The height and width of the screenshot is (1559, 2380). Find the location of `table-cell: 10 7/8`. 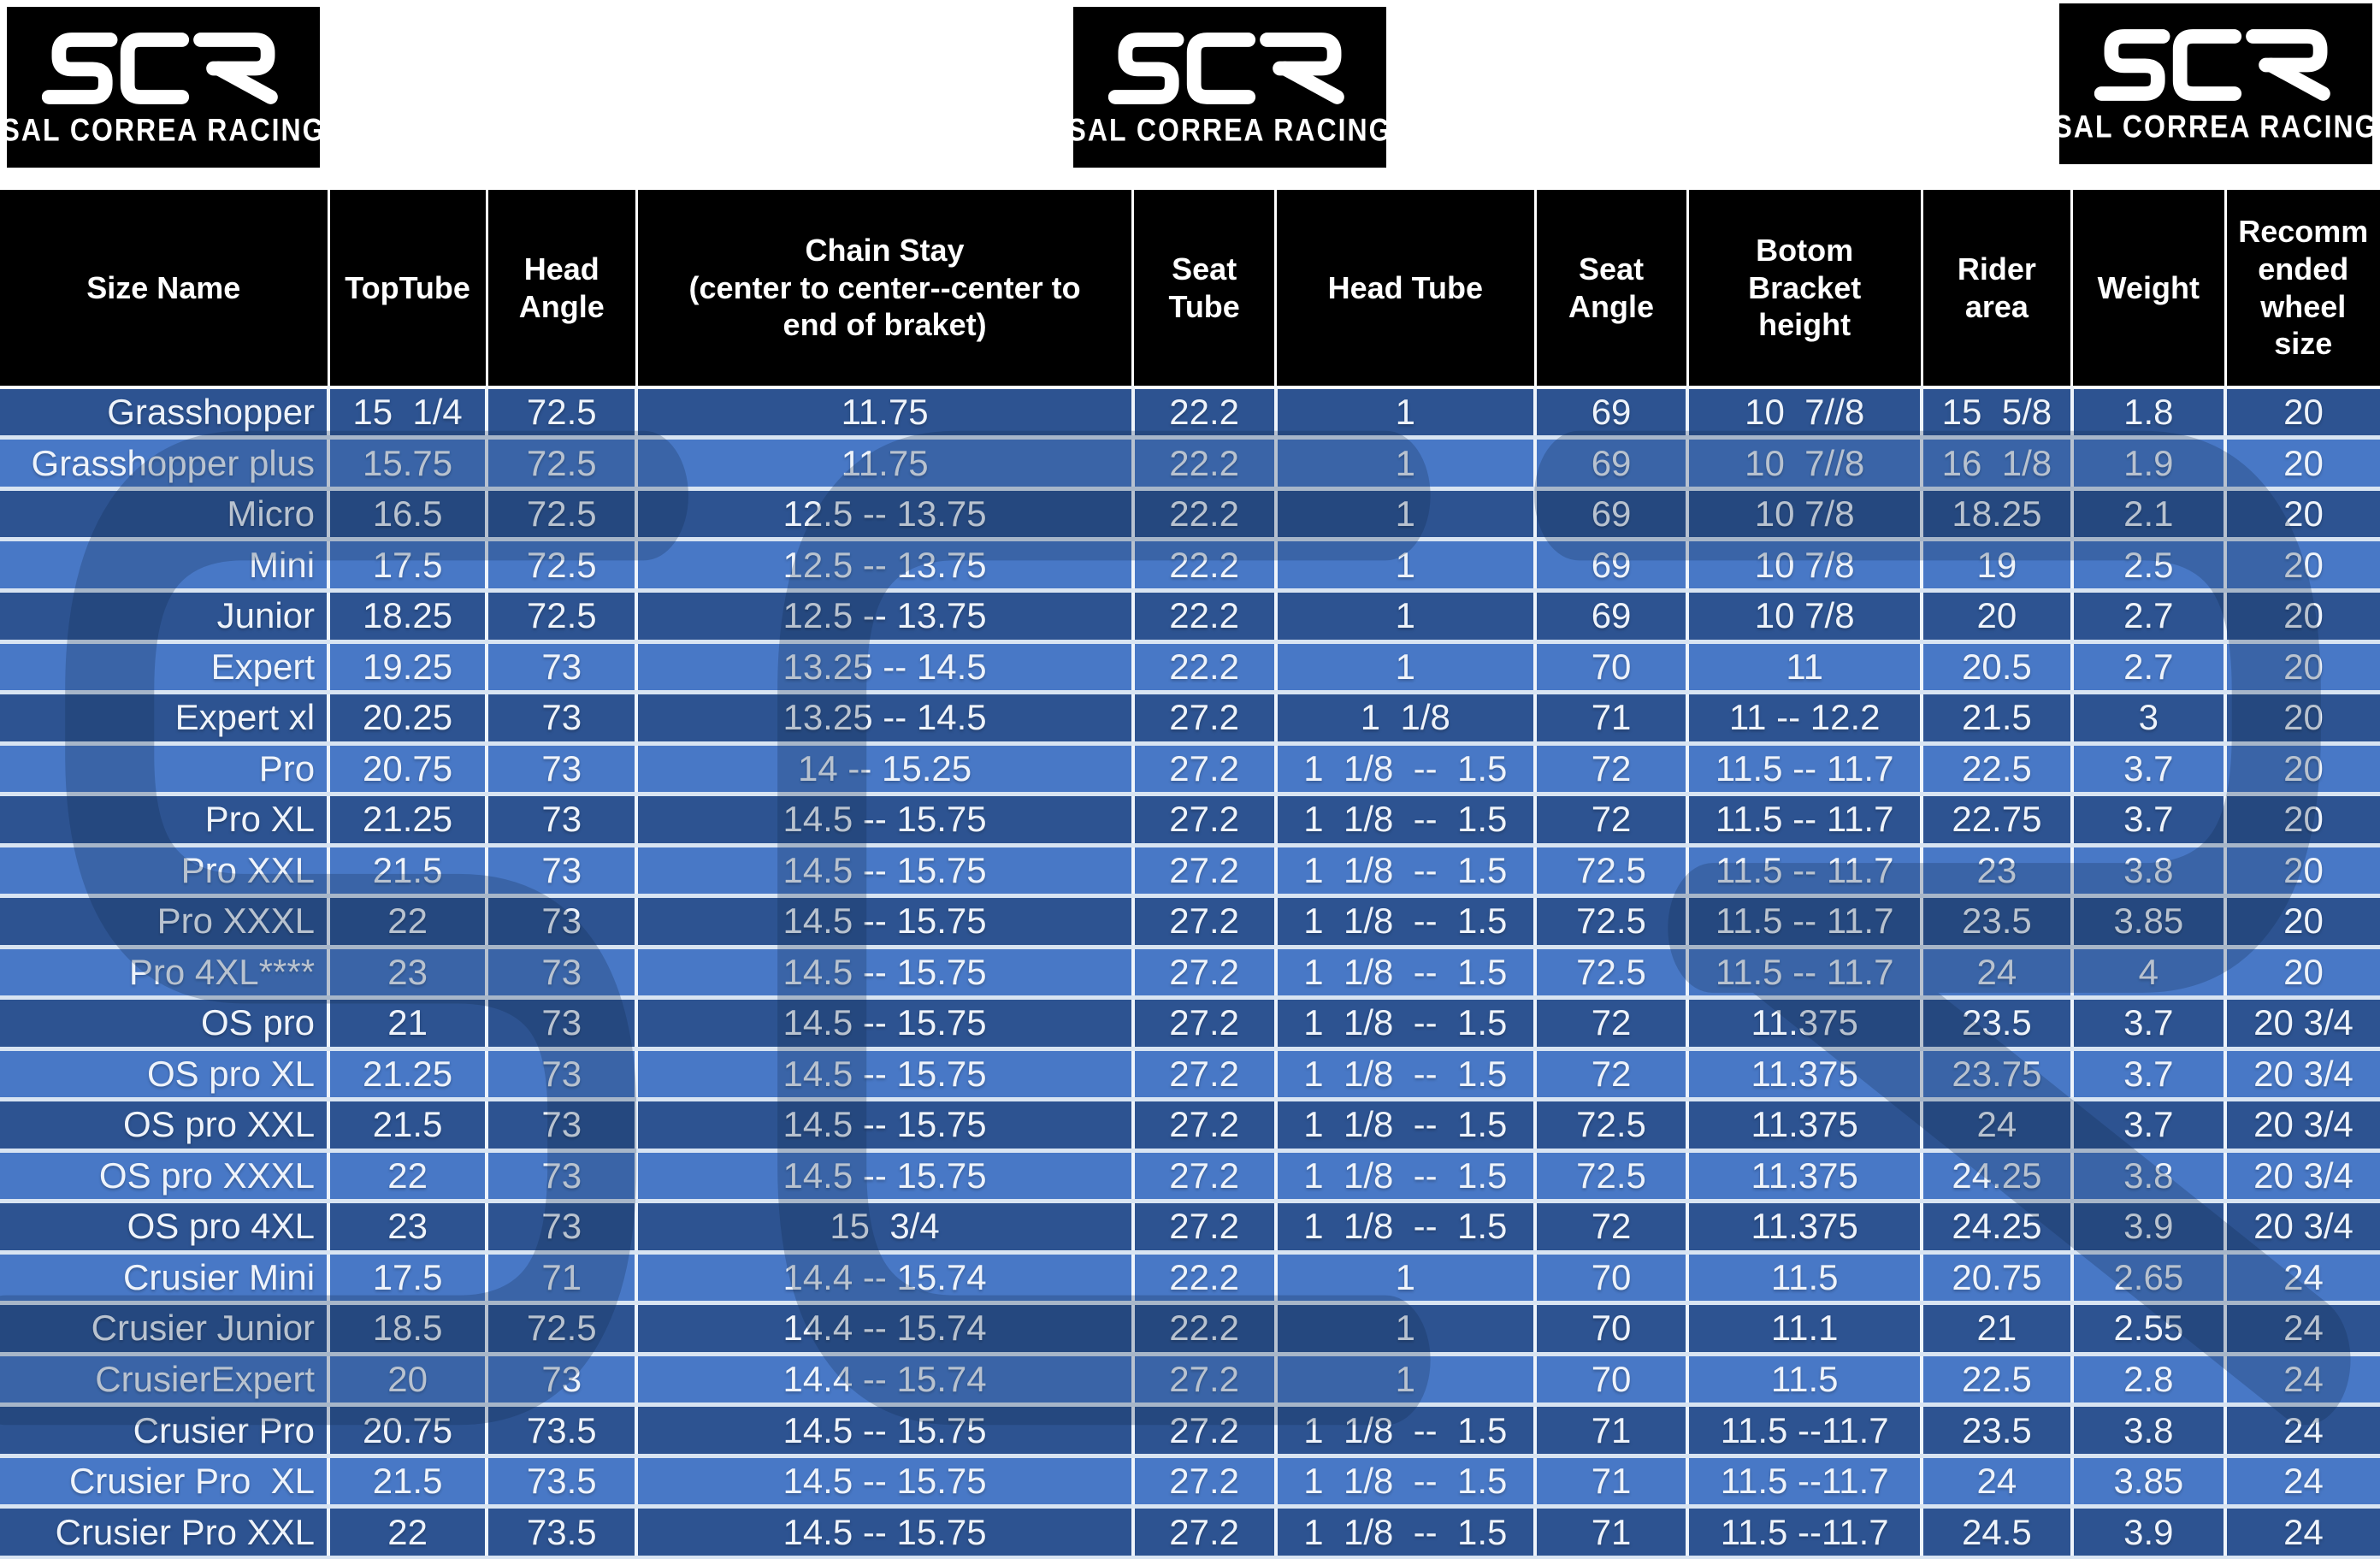

table-cell: 10 7/8 is located at coordinates (1806, 564).